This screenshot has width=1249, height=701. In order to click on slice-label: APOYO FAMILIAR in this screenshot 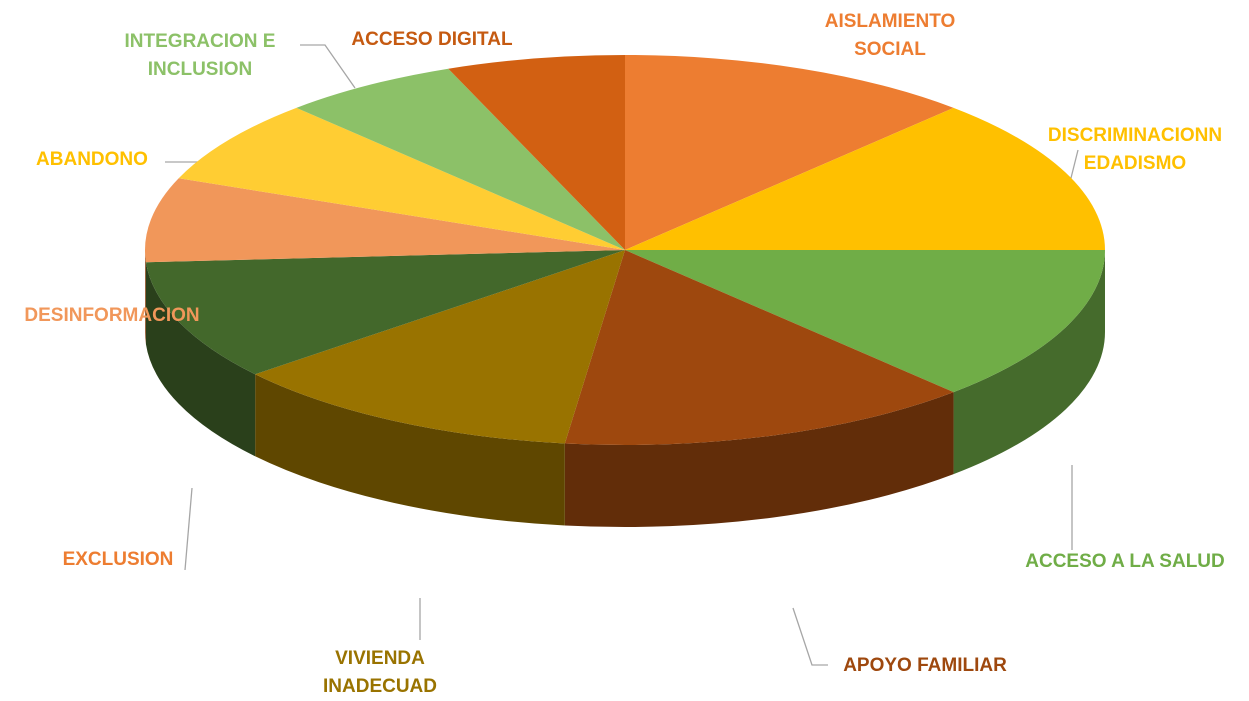, I will do `click(925, 665)`.